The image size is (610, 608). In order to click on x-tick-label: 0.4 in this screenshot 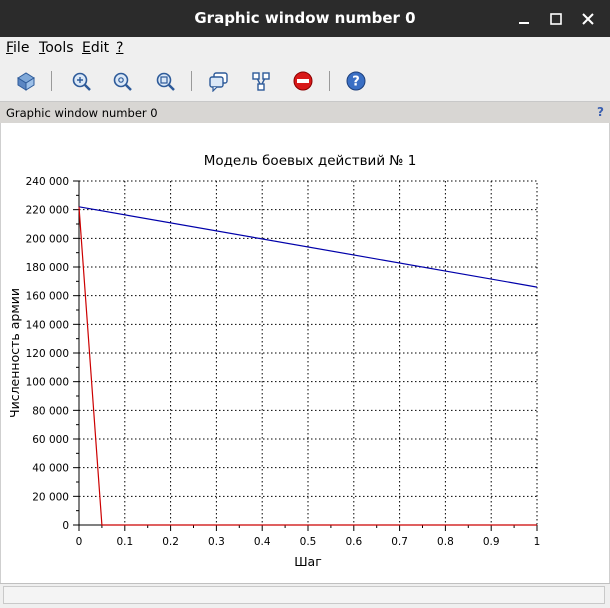, I will do `click(262, 542)`.